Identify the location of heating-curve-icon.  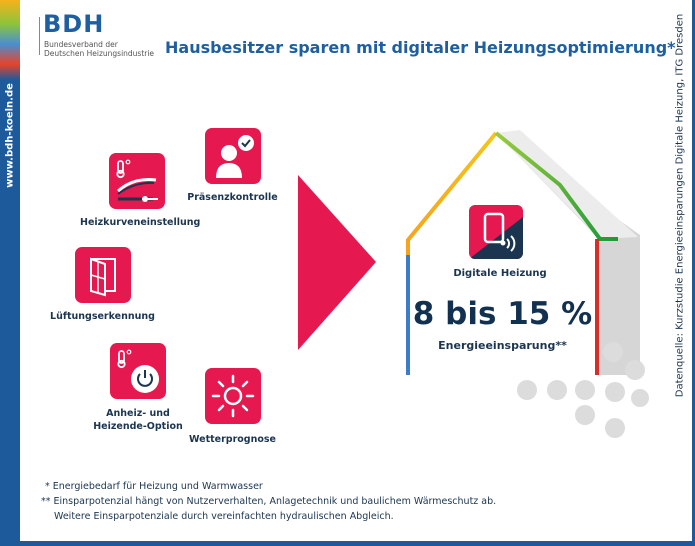
(137, 181).